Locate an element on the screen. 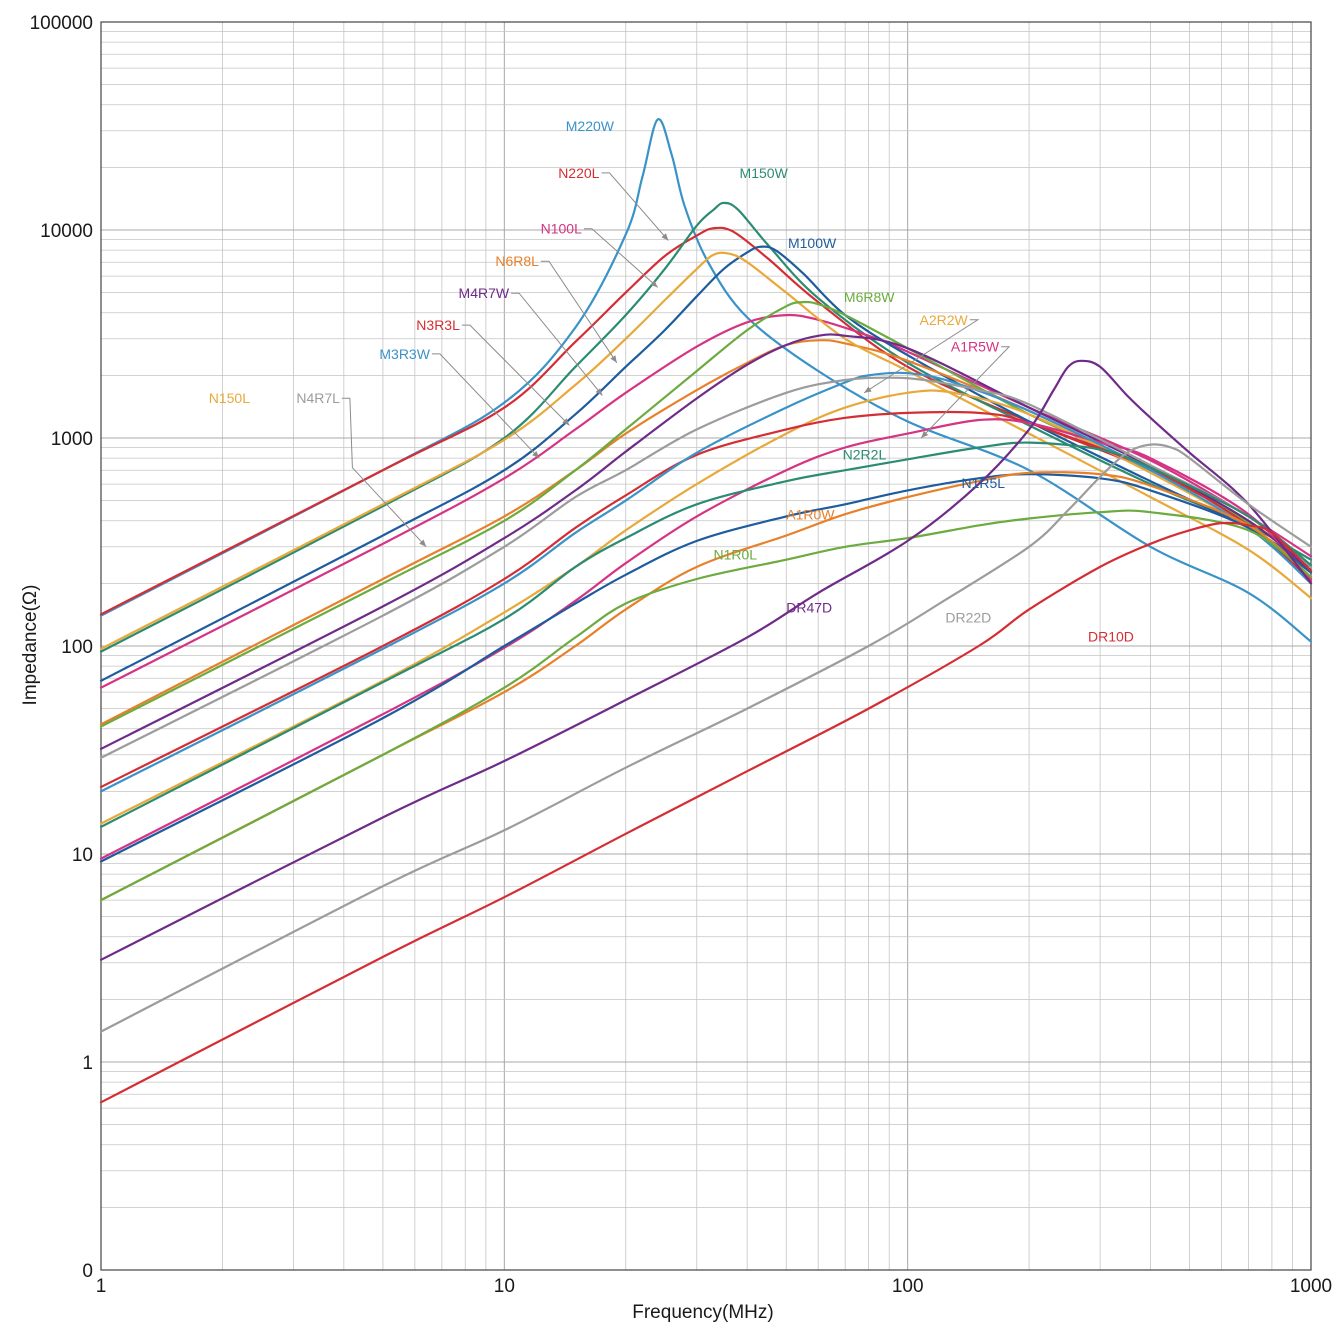 Image resolution: width=1338 pixels, height=1329 pixels. series-label-dr22d: DR22D is located at coordinates (968, 617).